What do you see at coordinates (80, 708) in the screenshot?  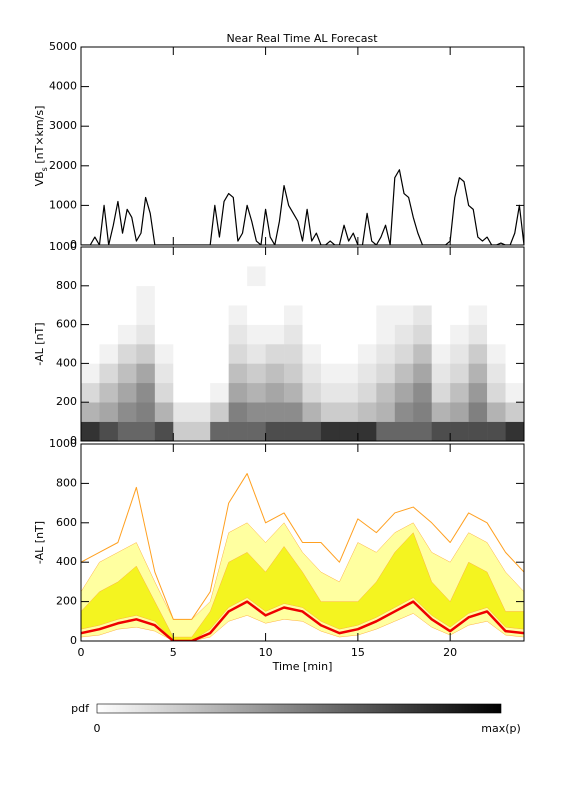 I see `colorbar-label: pdf` at bounding box center [80, 708].